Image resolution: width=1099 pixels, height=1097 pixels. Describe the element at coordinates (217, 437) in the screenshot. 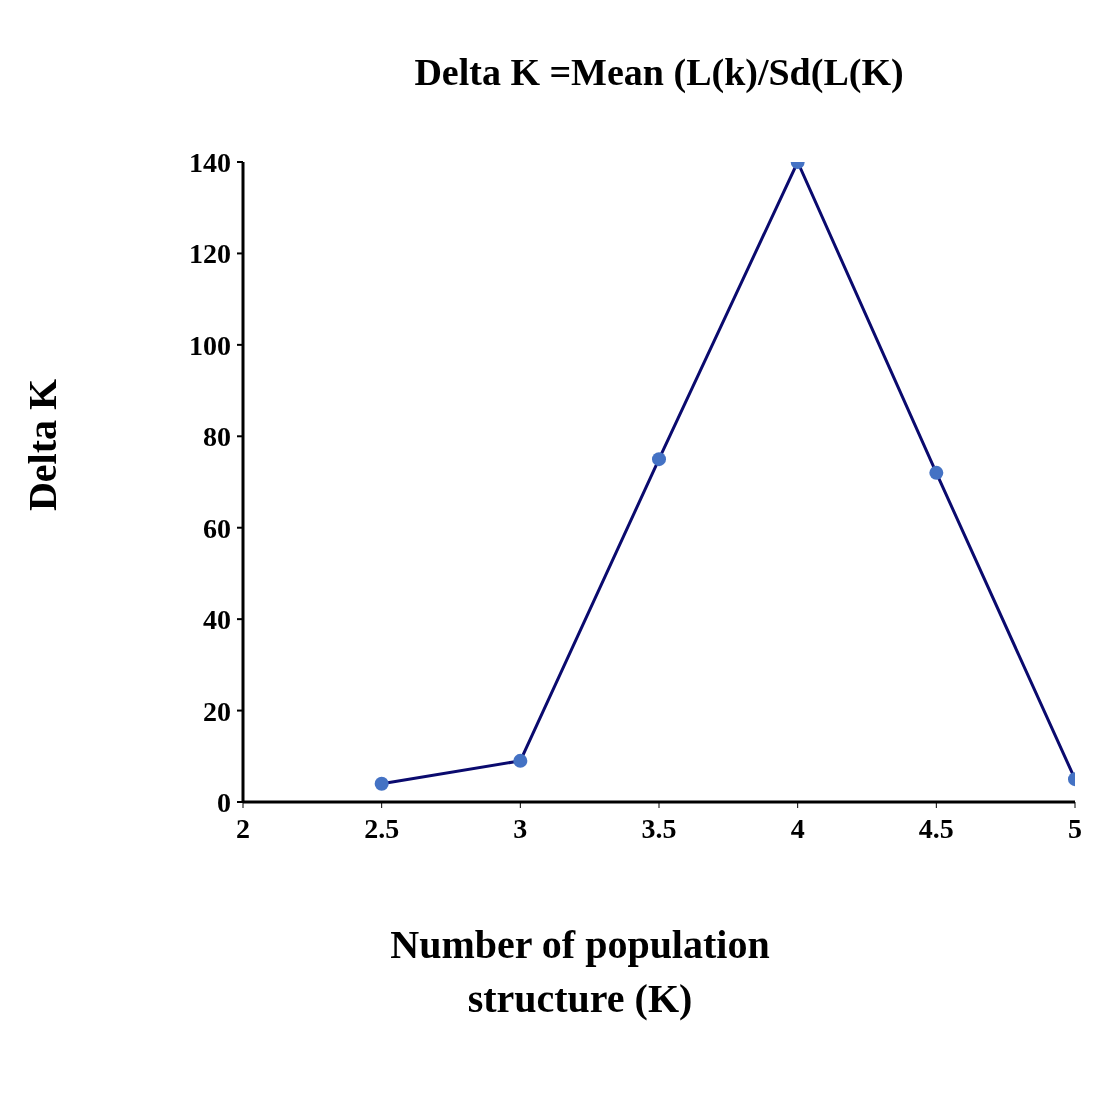

I see `y-tick-label: 80` at that location.